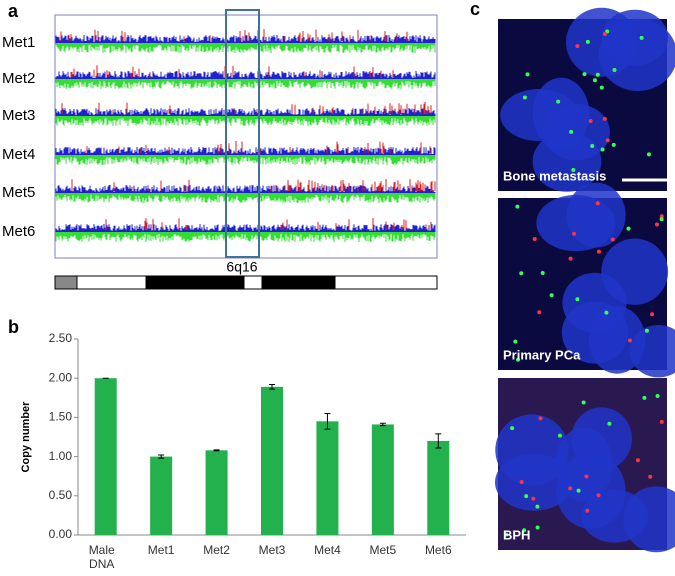 The width and height of the screenshot is (675, 576). What do you see at coordinates (272, 550) in the screenshot?
I see `x-tick-label: Met3` at bounding box center [272, 550].